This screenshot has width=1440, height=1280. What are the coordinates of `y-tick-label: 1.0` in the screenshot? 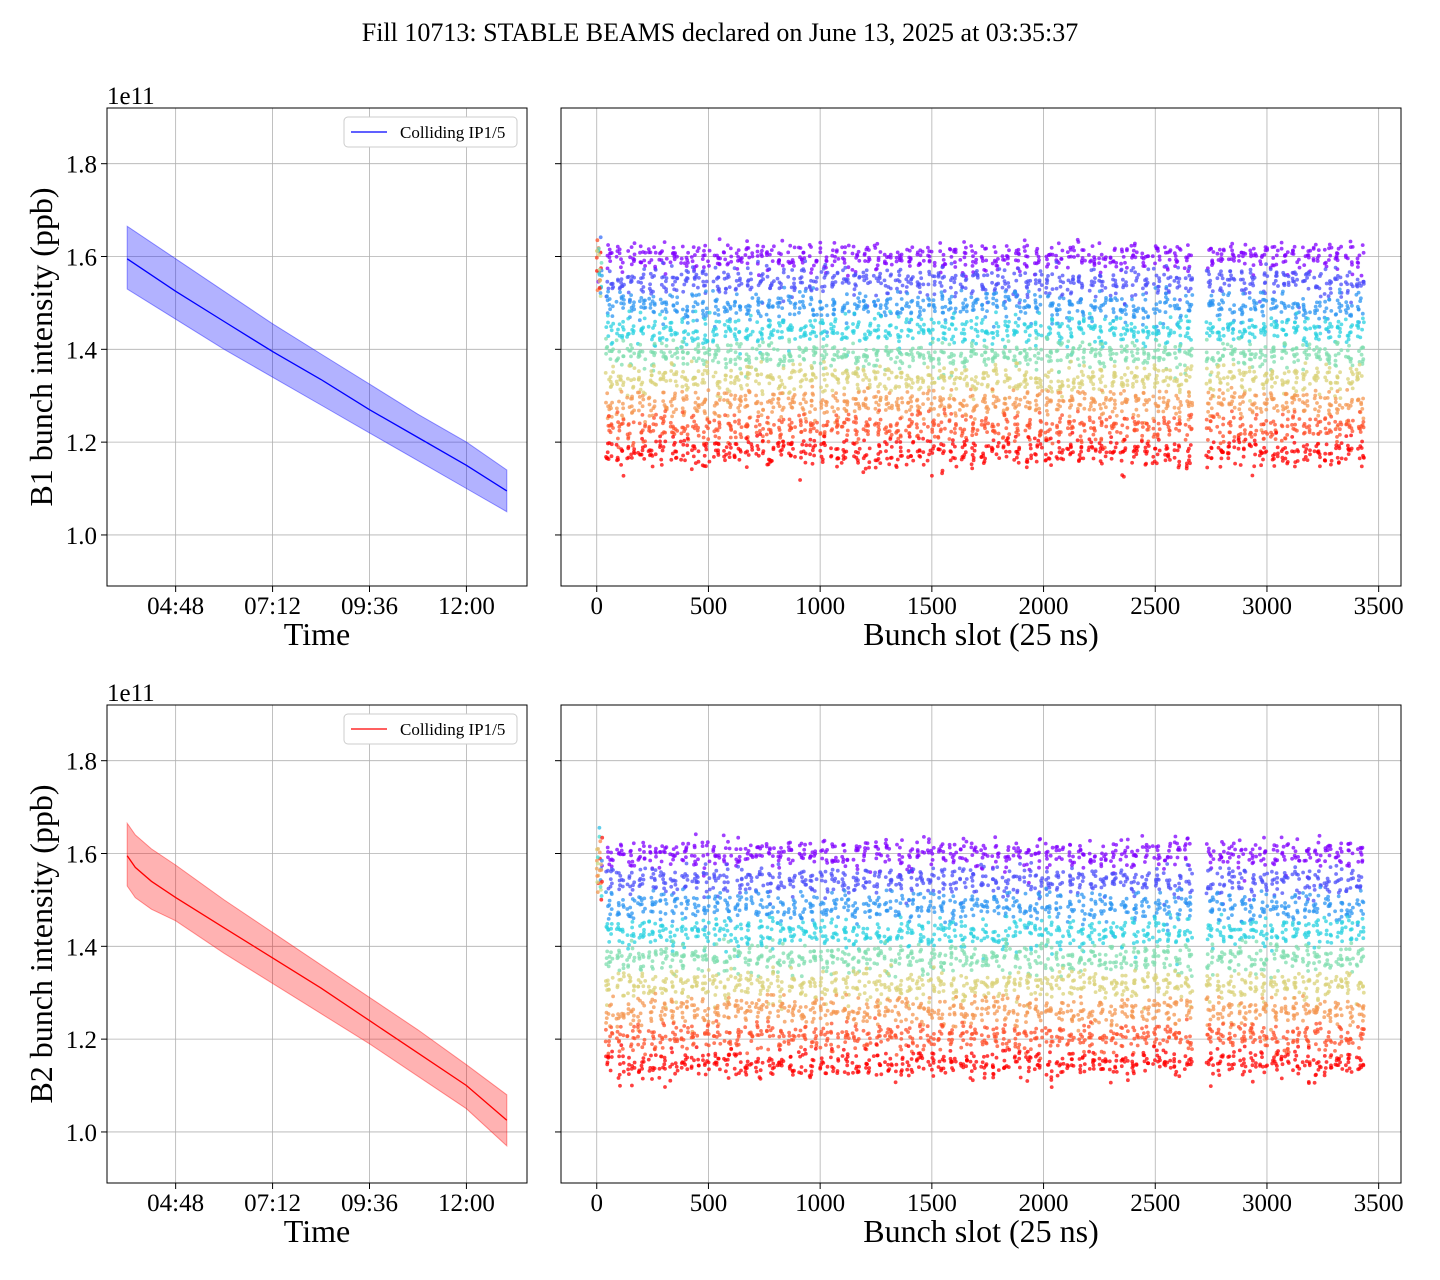 It's located at (81, 536).